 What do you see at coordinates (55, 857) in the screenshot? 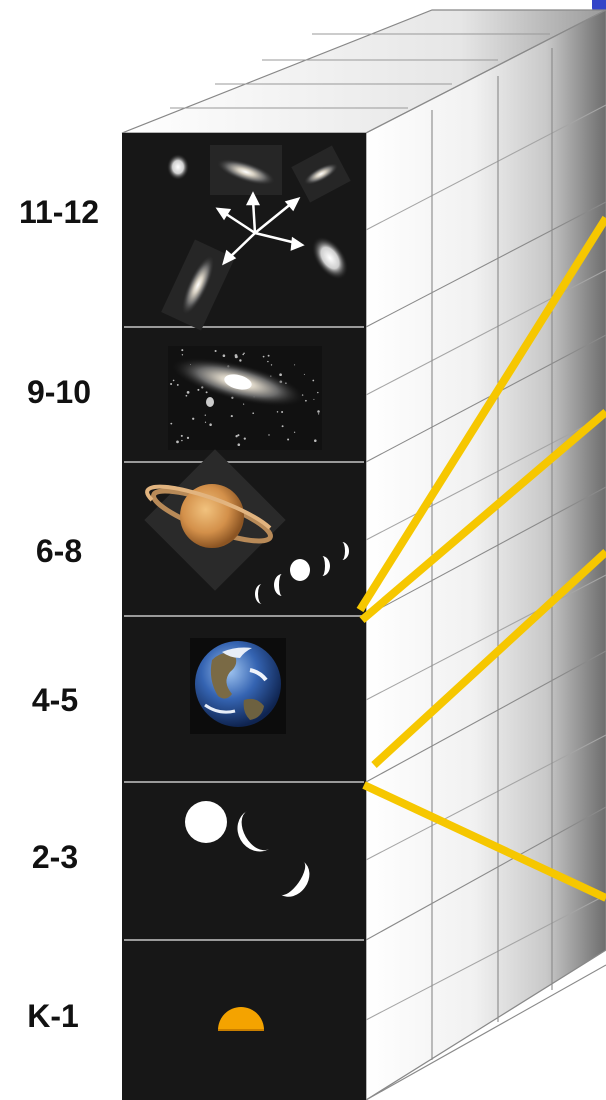
I see `grade-label-2-3: 2-3` at bounding box center [55, 857].